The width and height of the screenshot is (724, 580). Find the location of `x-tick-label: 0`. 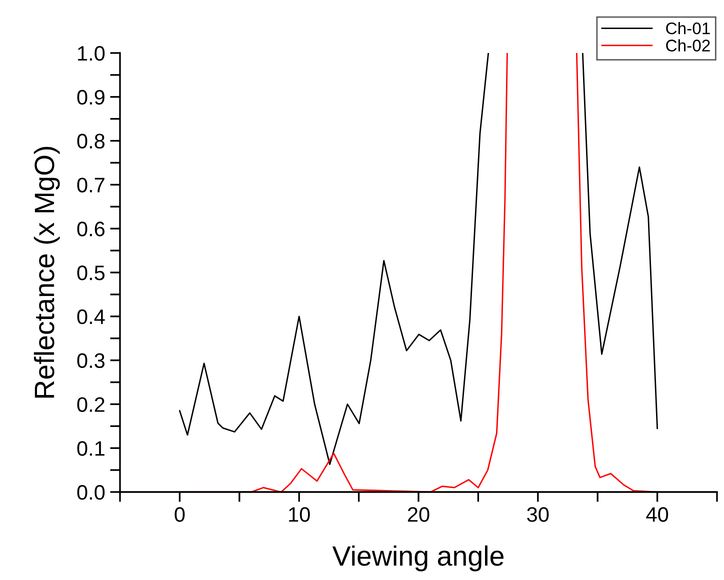

x-tick-label: 0 is located at coordinates (179, 514).